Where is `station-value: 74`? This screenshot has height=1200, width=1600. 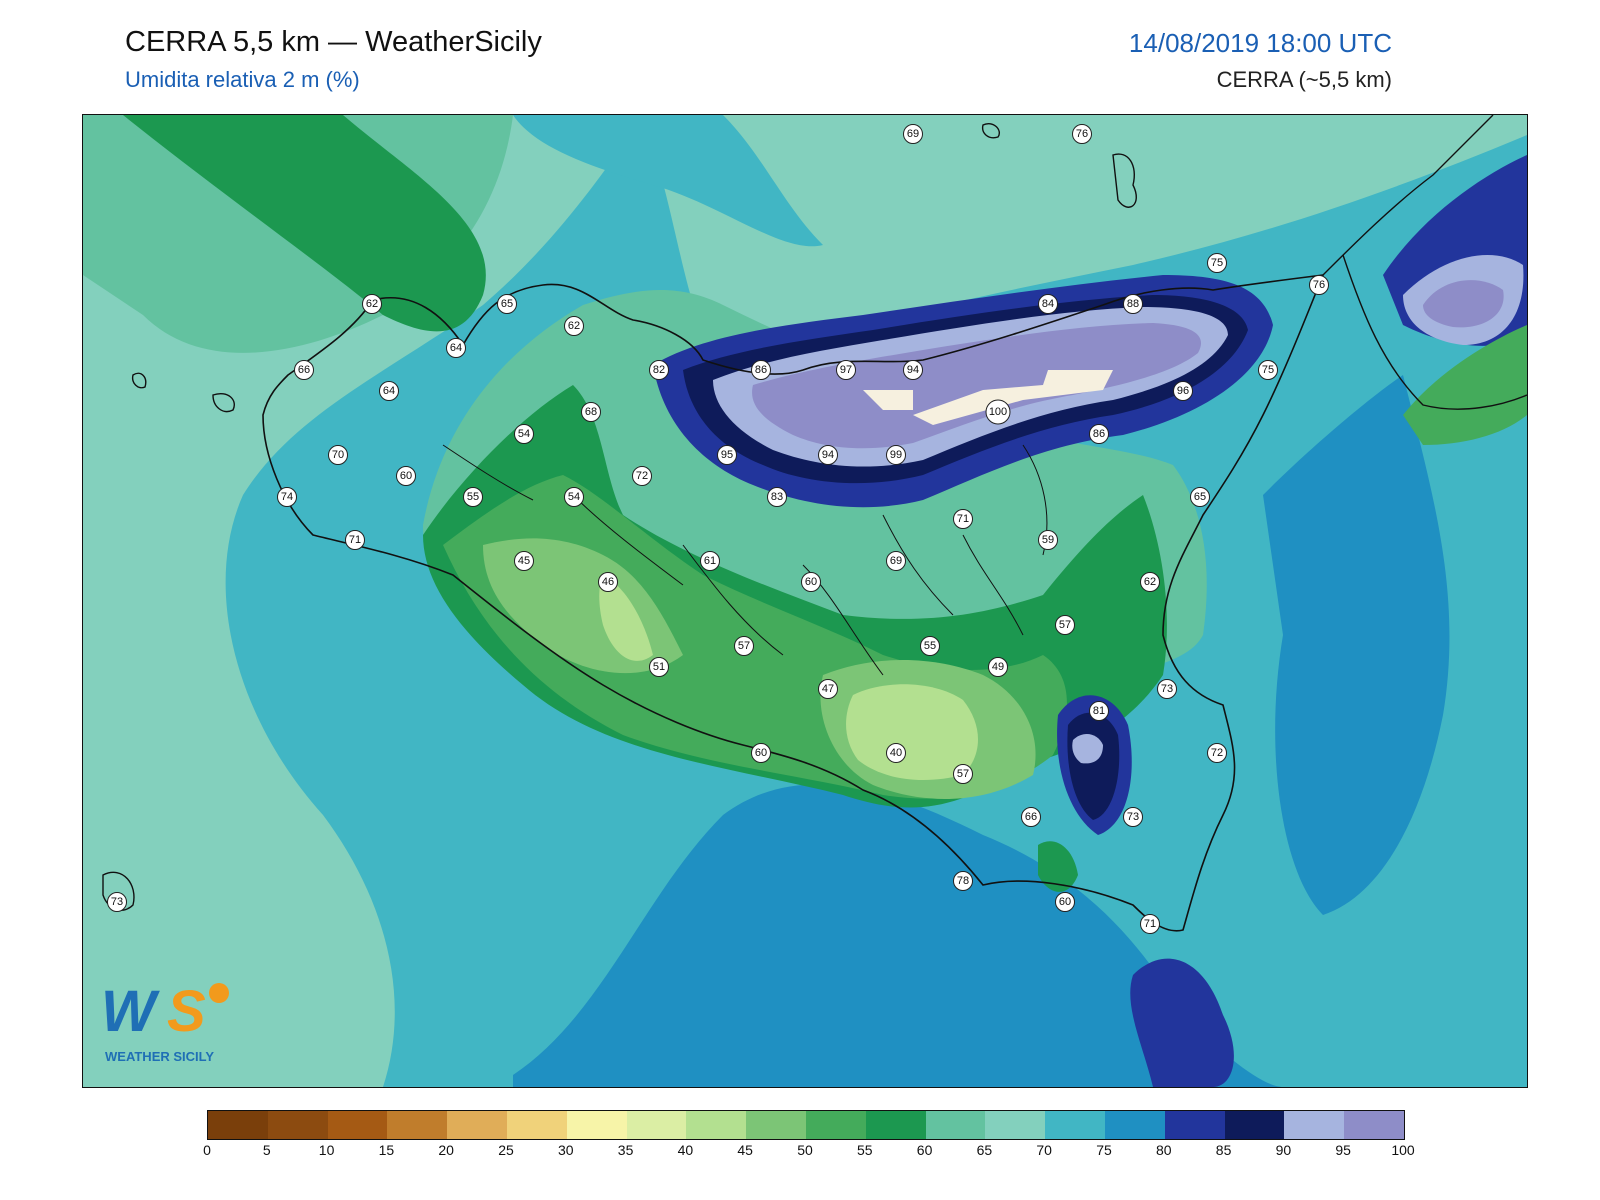
station-value: 74 is located at coordinates (287, 497).